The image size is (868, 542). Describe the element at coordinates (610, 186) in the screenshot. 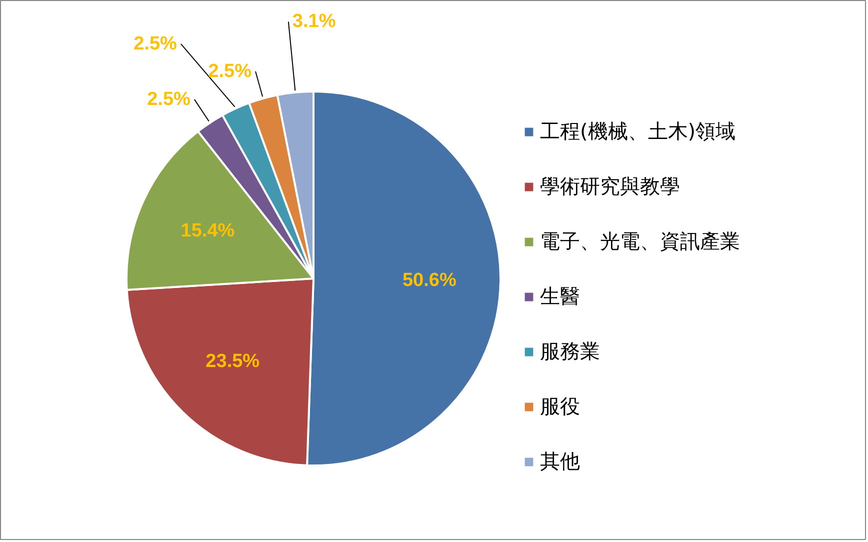

I see `legend-label: 學術研究與教學` at that location.